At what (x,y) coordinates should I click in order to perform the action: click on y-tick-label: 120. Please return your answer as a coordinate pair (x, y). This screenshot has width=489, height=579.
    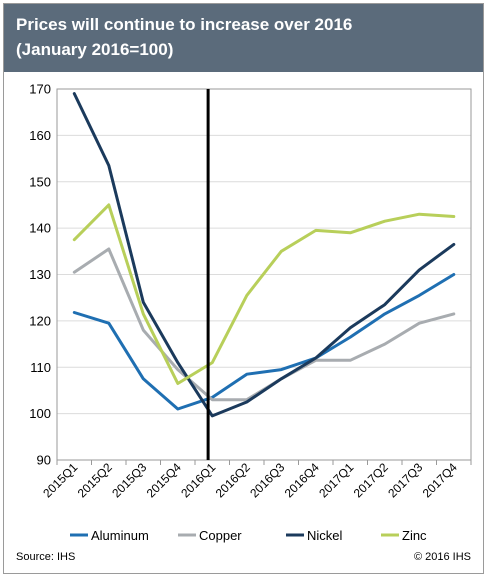
    Looking at the image, I should click on (40, 320).